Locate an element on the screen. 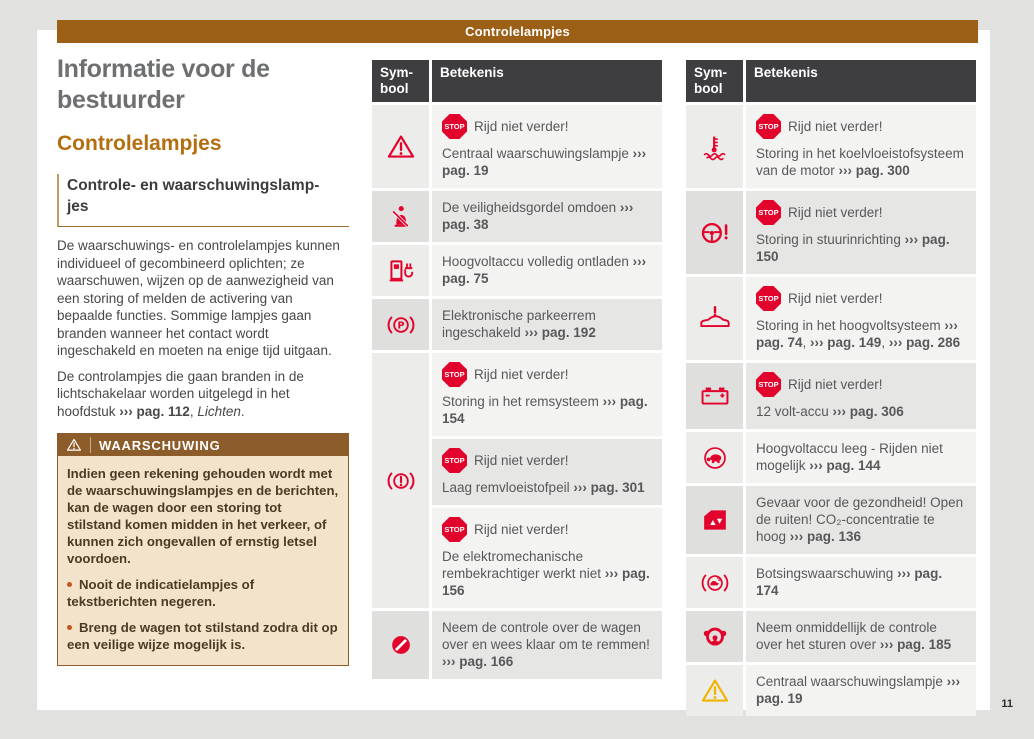 The height and width of the screenshot is (739, 1034). text-run: Storing in het hoogvoltsysteem is located at coordinates (850, 325).